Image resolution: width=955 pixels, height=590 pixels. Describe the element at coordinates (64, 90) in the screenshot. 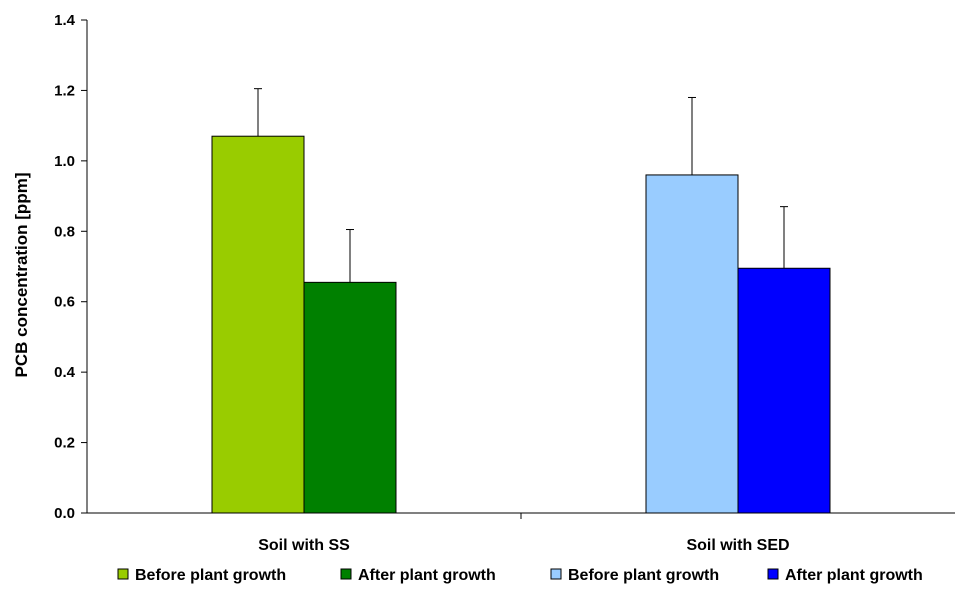

I see `y-tick-label: 1.2` at that location.